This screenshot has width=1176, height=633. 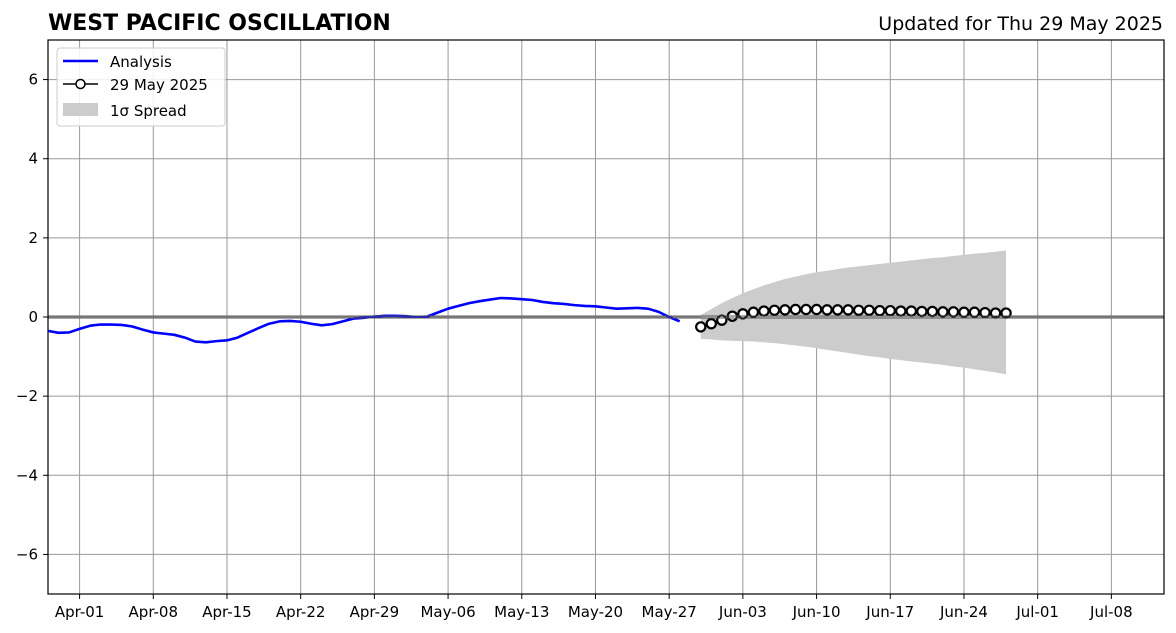 I want to click on analysis-line-layer, so click(x=364, y=320).